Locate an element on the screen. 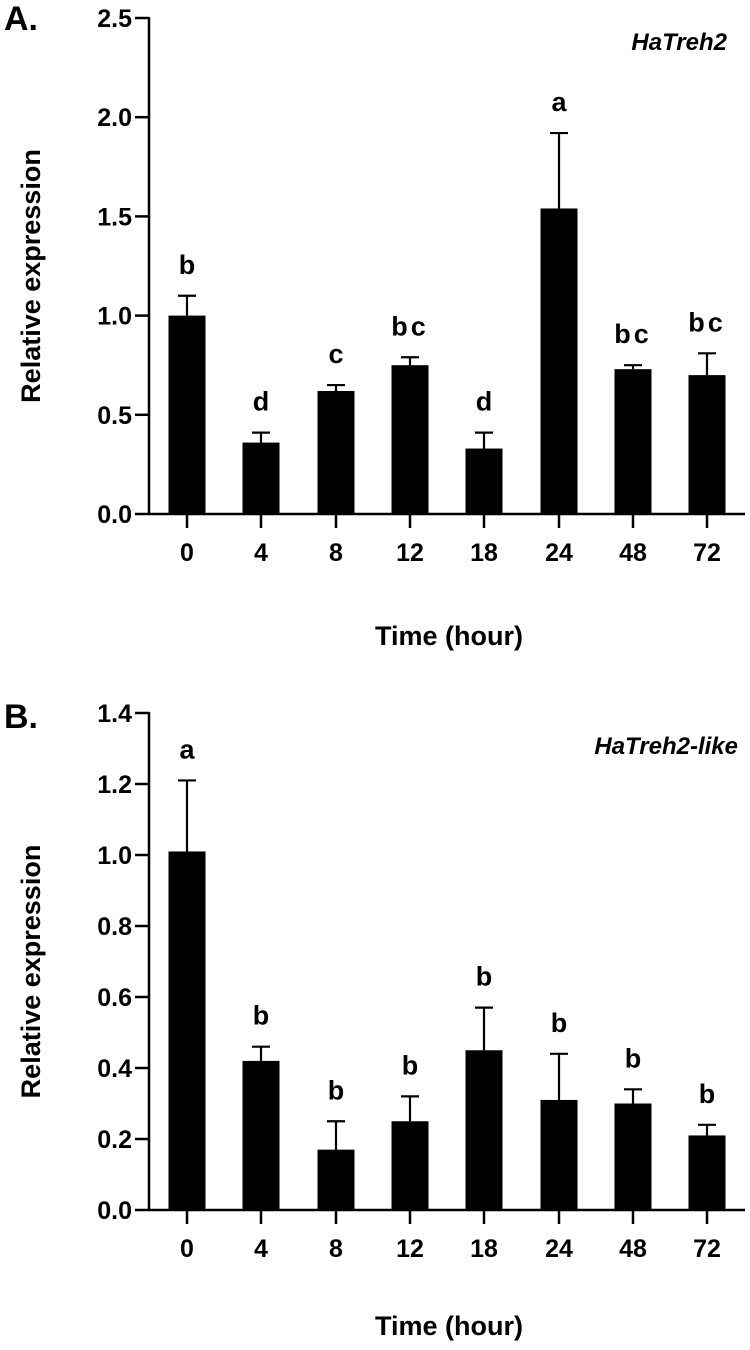  panel-label: A. is located at coordinates (21, 19).